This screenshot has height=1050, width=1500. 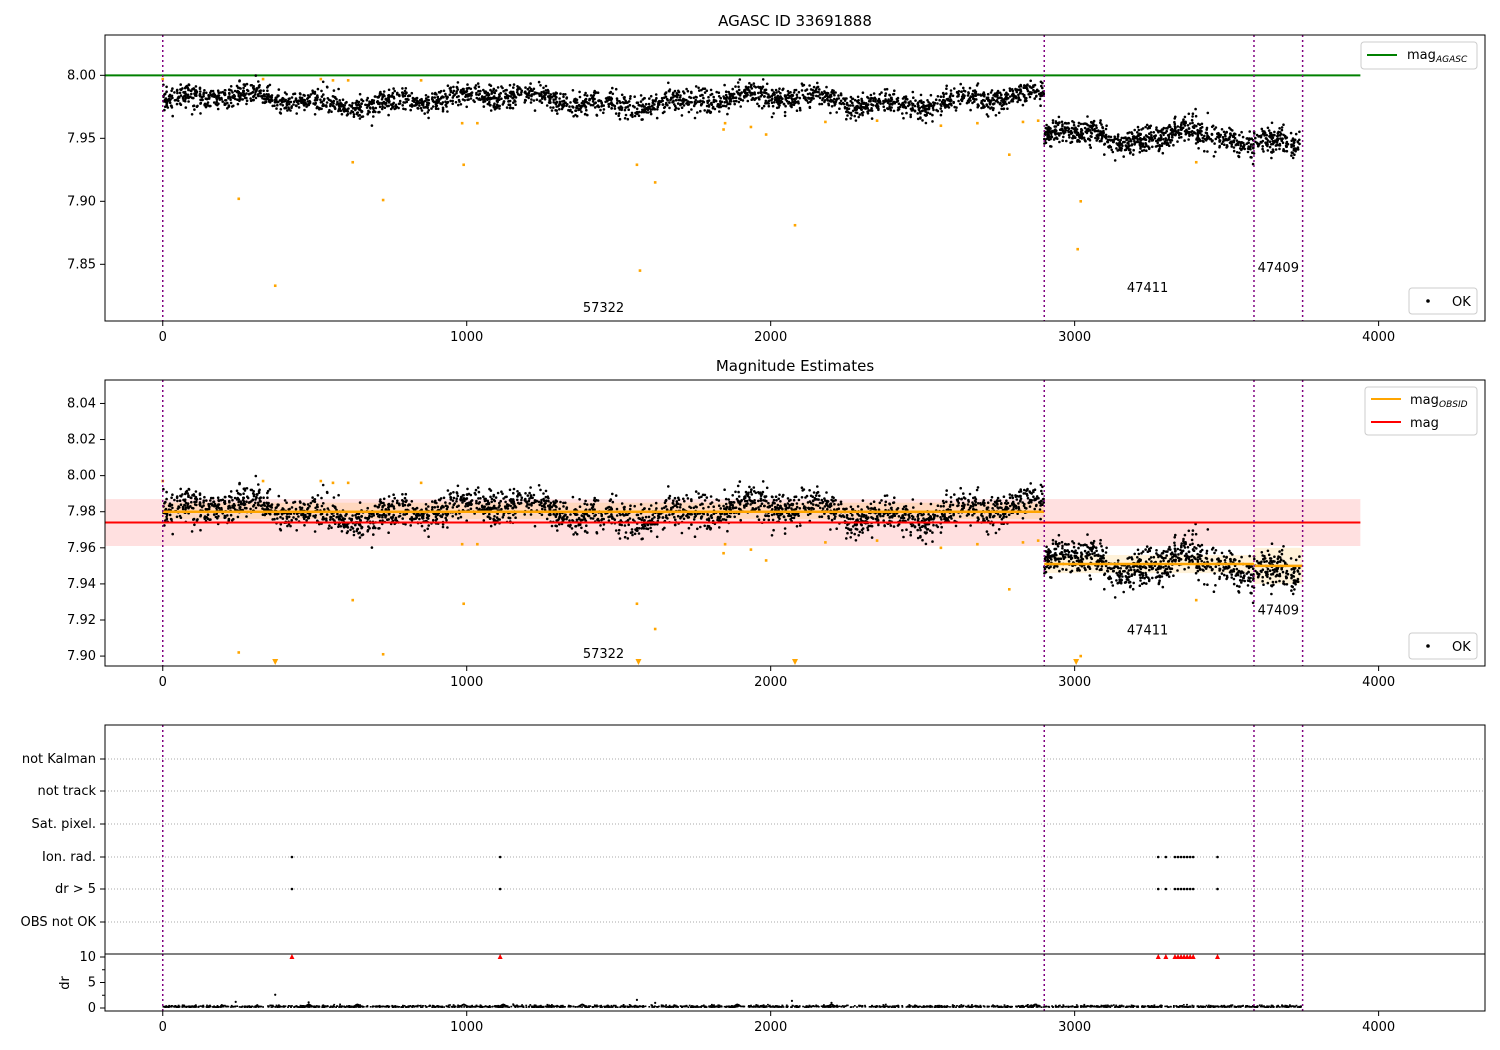 What do you see at coordinates (1074, 337) in the screenshot?
I see `x-tick-label: 3000` at bounding box center [1074, 337].